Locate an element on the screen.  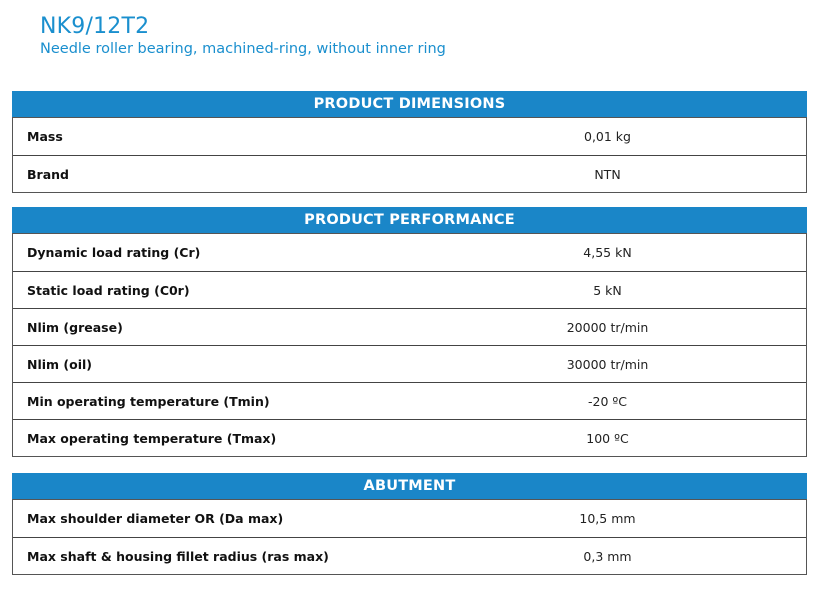
spec-value: NTN is located at coordinates (607, 174).